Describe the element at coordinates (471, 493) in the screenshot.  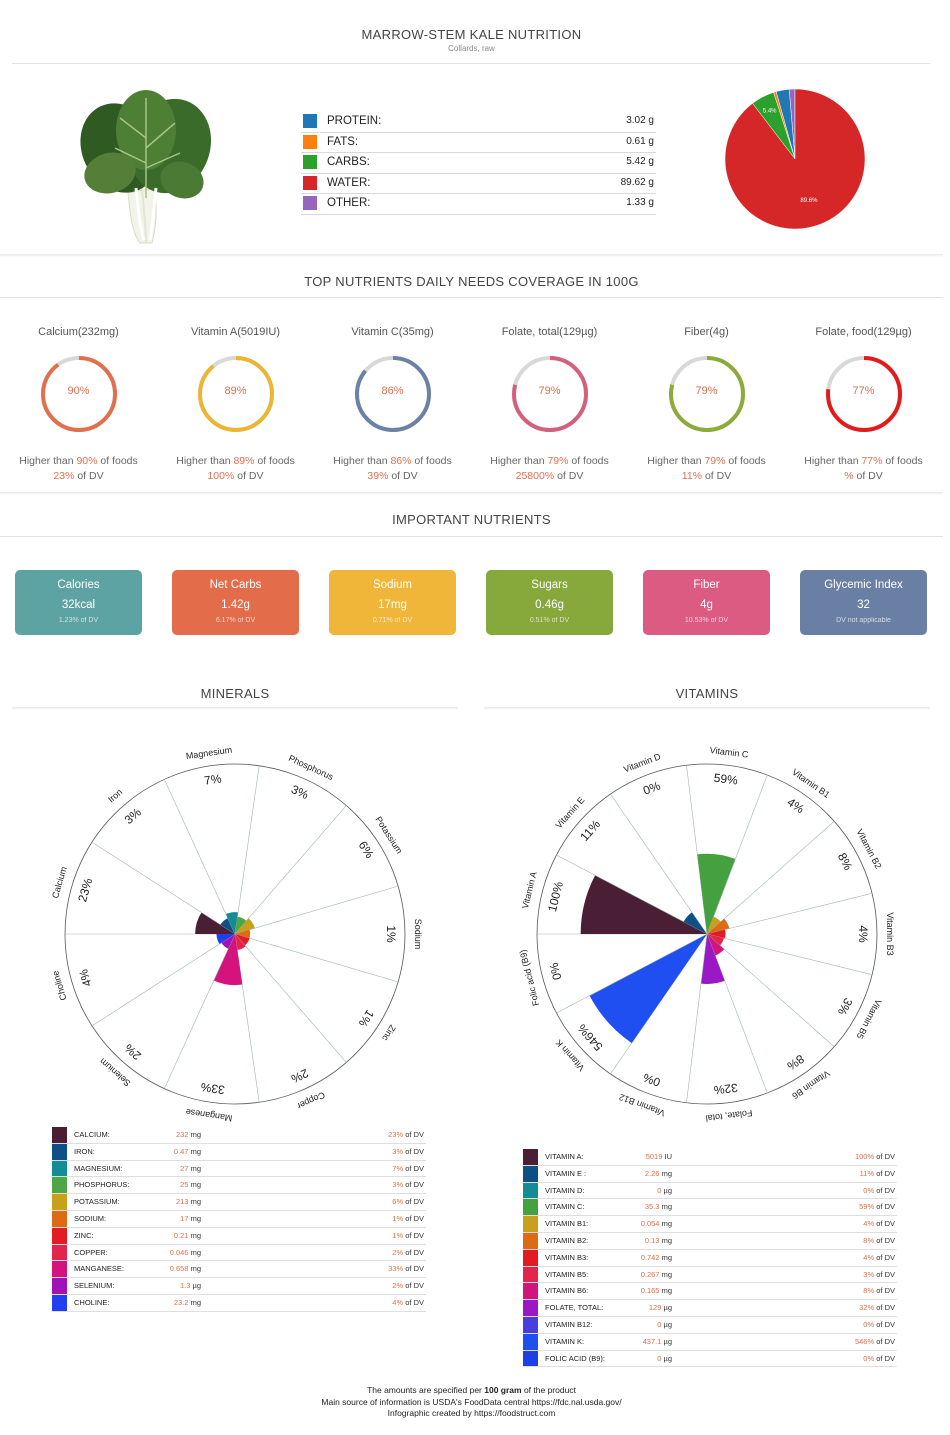
I see `important-top-shadow` at that location.